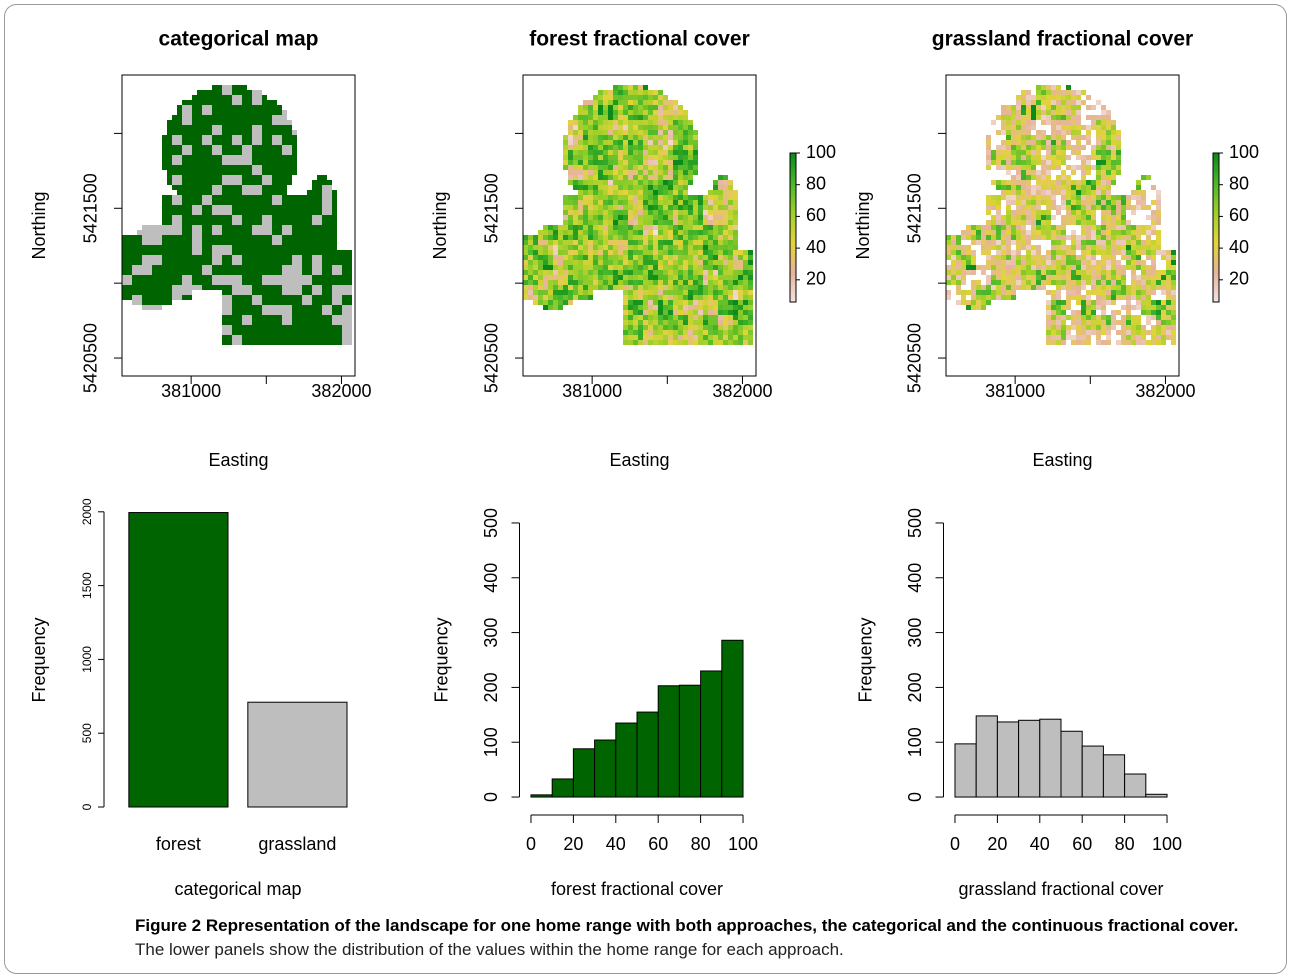 Image resolution: width=1291 pixels, height=978 pixels. Describe the element at coordinates (639, 39) in the screenshot. I see `panel-title: forest fractional cover` at that location.